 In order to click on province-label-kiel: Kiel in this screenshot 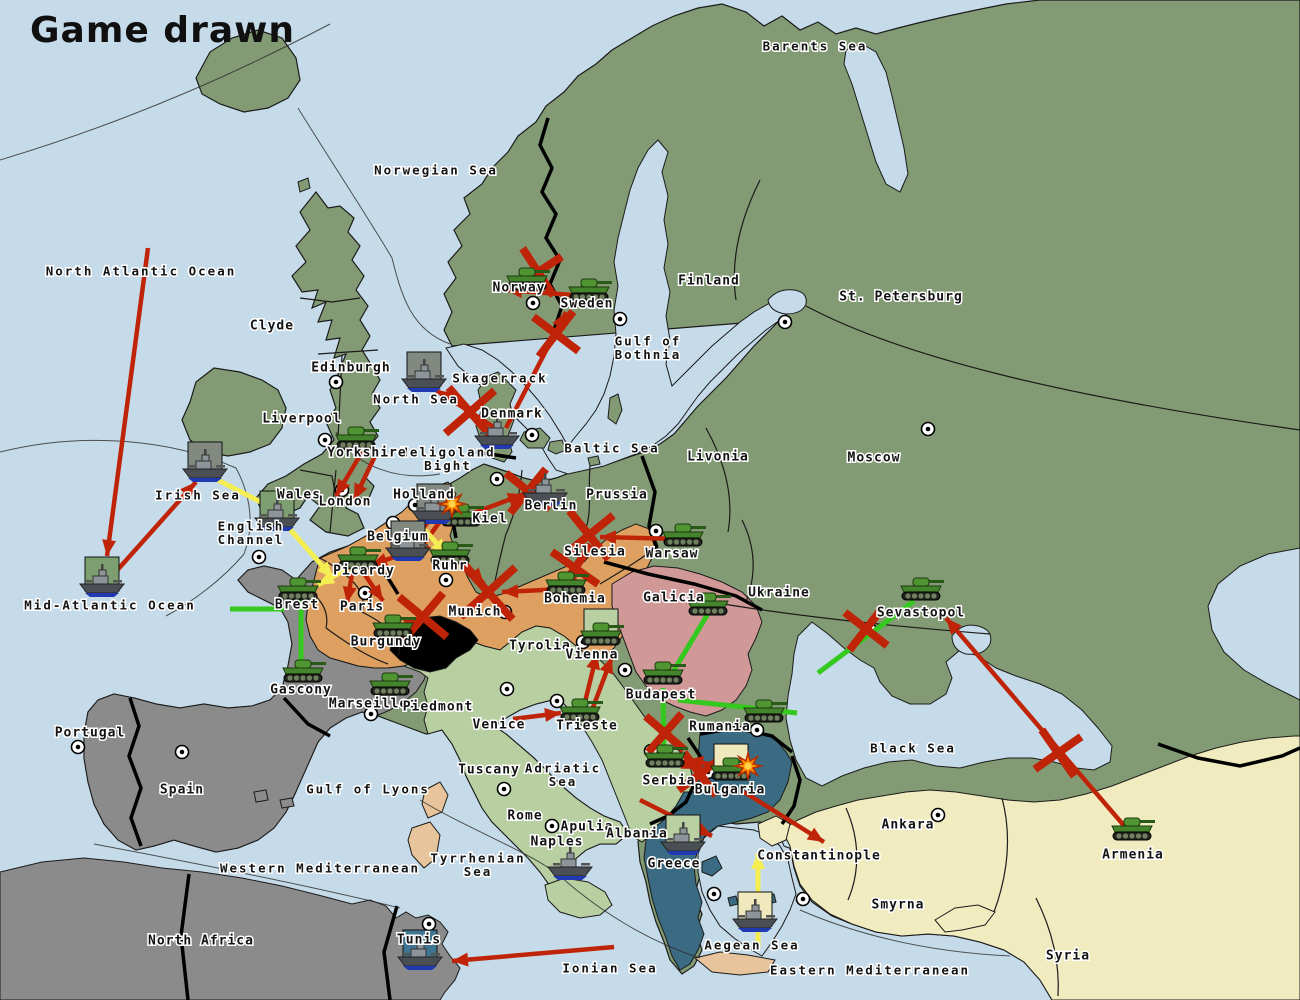, I will do `click(489, 519)`.